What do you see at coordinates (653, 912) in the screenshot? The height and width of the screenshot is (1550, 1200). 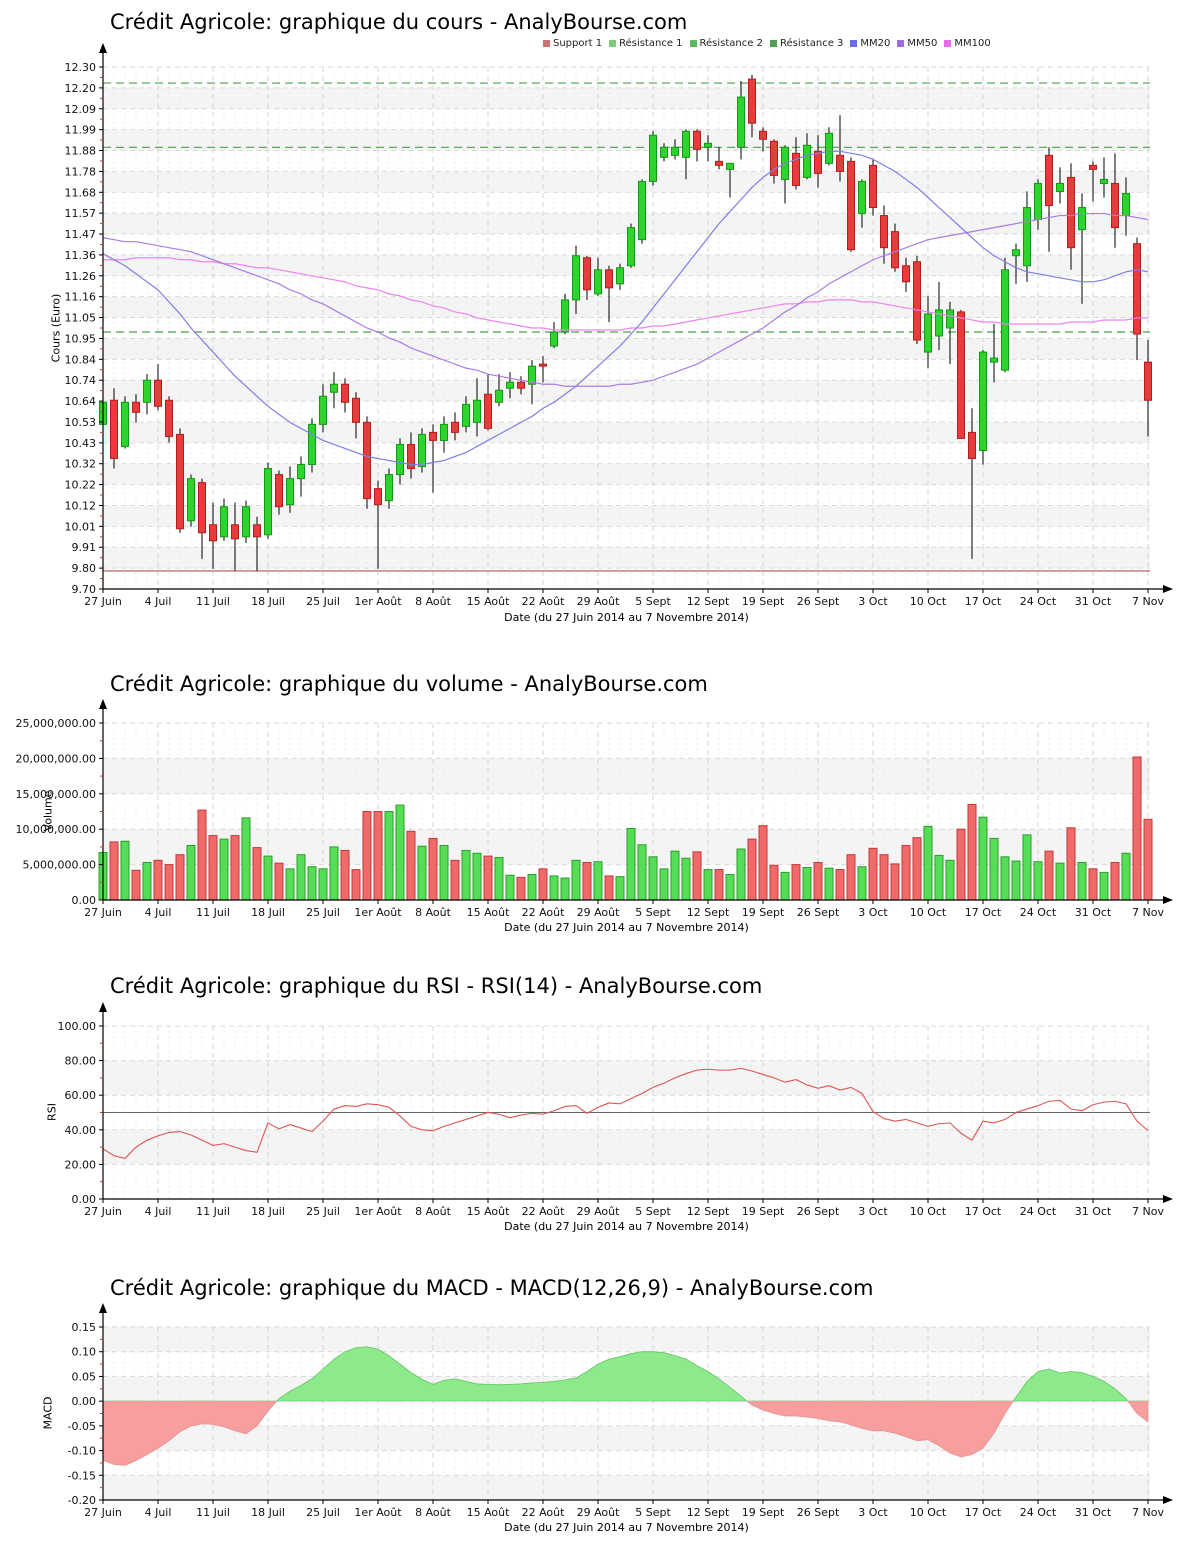 I see `svg-text: 5 Sept` at bounding box center [653, 912].